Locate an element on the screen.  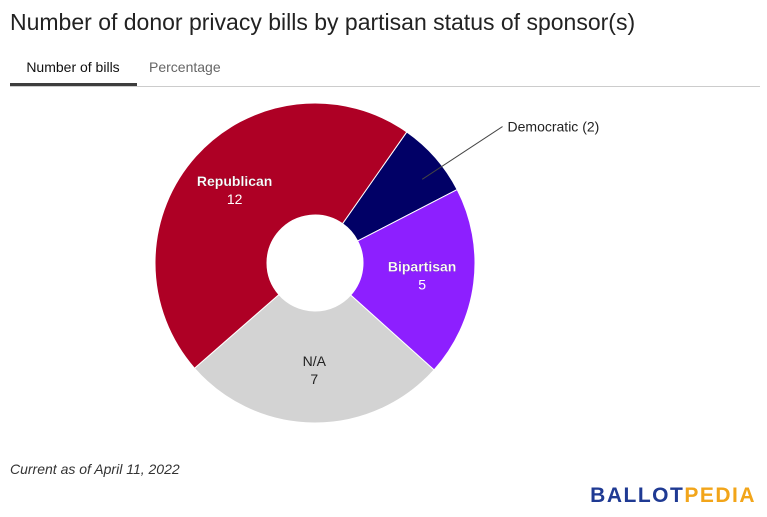
logo-part-ballot: BALLOT is located at coordinates (637, 495).